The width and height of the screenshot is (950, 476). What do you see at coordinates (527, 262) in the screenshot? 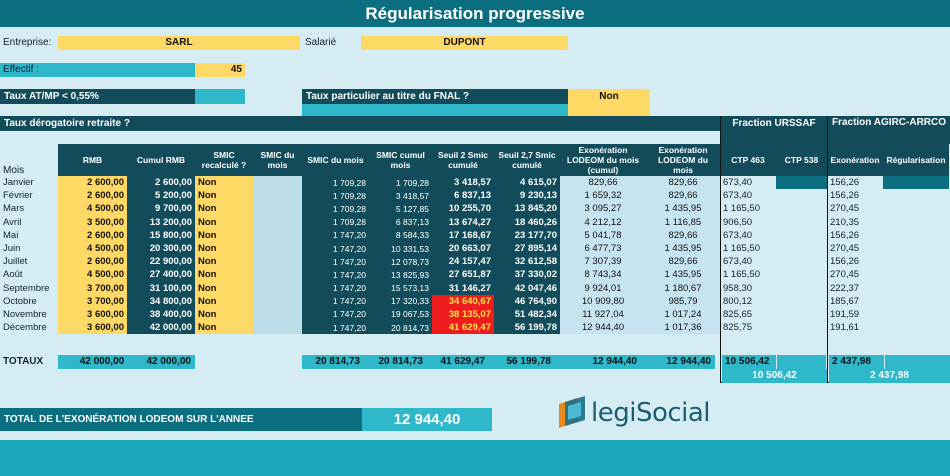
I see `cell-s27: 32 612,58` at bounding box center [527, 262].